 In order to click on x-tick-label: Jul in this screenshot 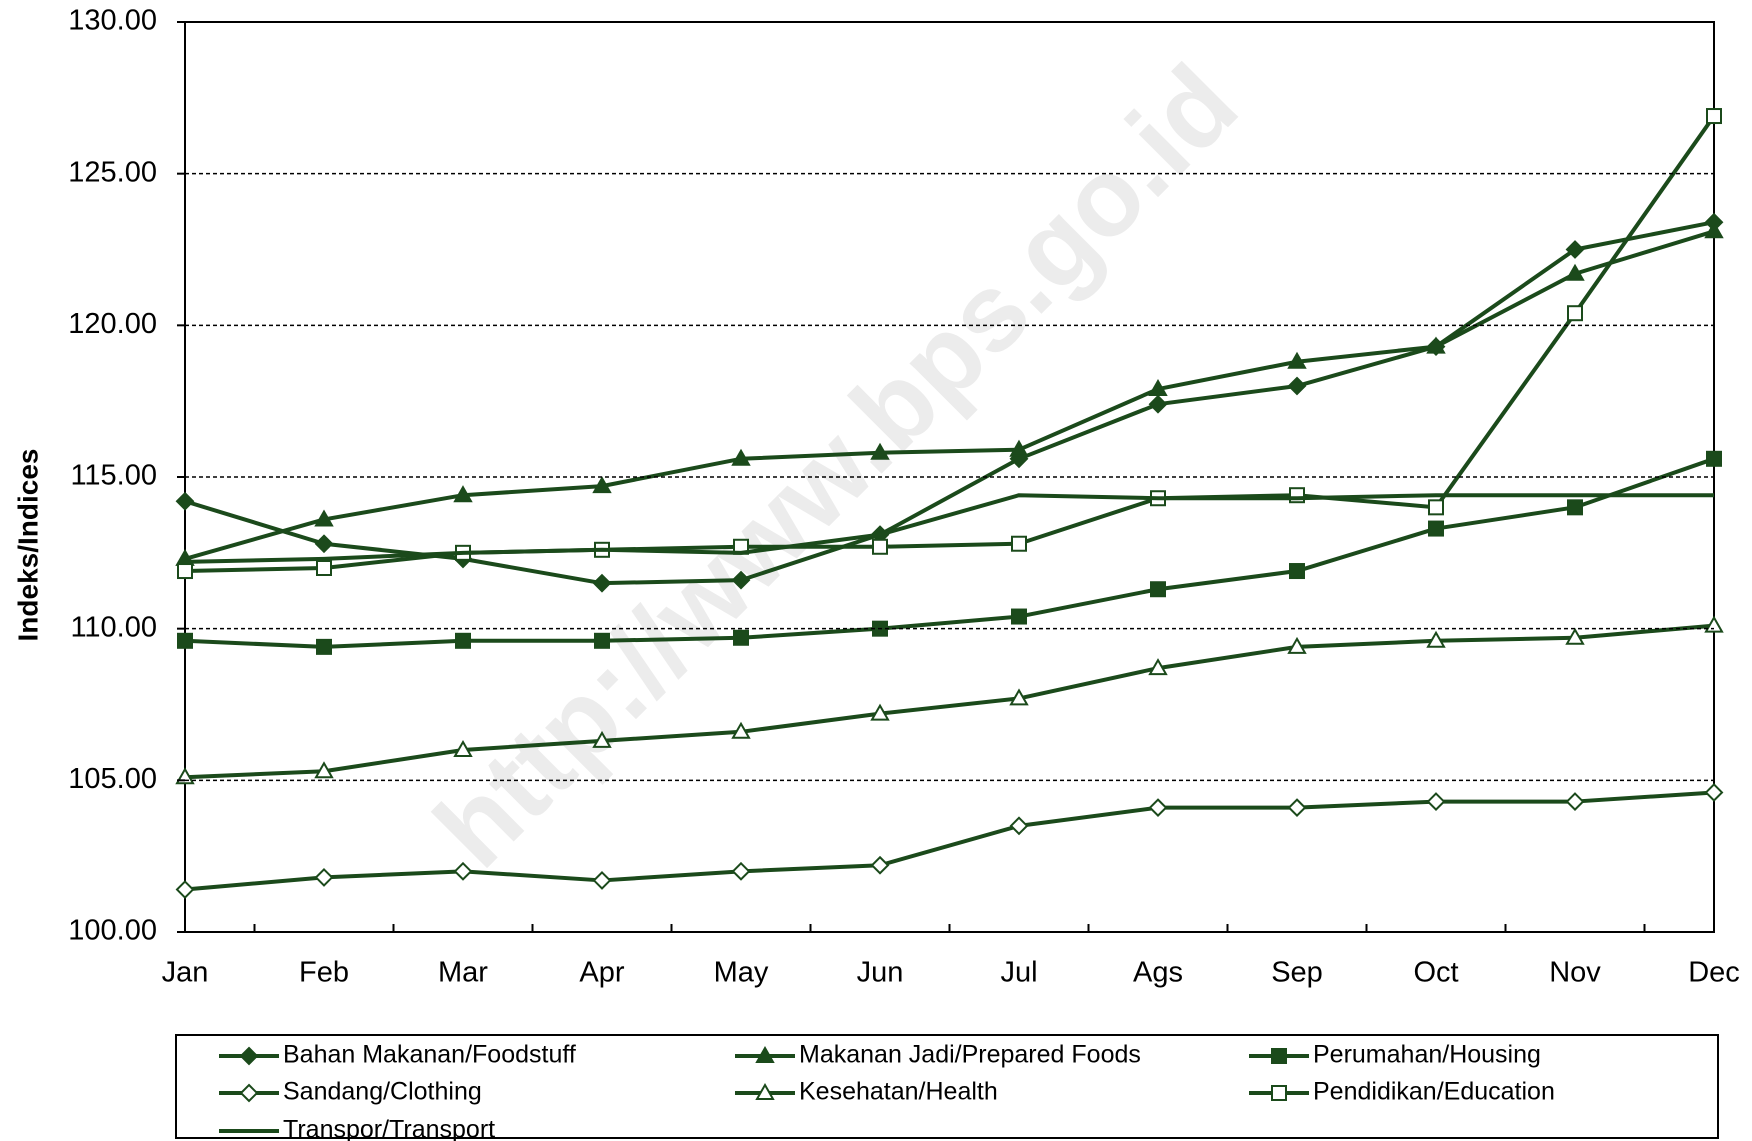, I will do `click(1018, 973)`.